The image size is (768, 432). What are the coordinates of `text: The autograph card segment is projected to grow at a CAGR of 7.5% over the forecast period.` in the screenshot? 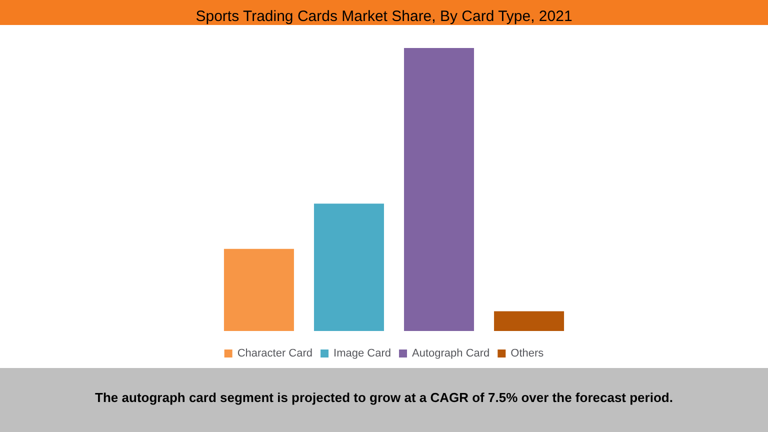 It's located at (384, 397).